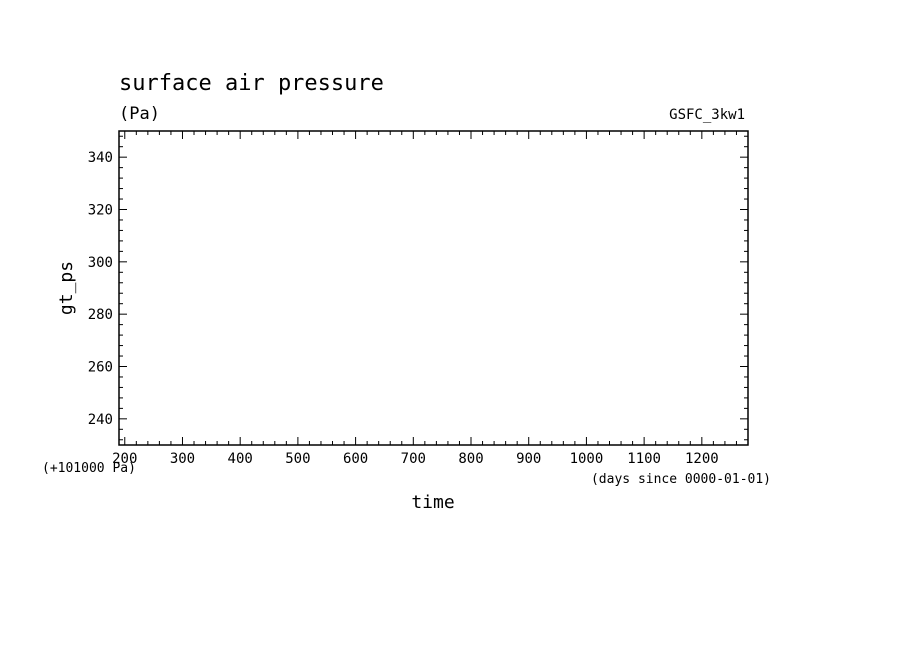 The height and width of the screenshot is (654, 904). What do you see at coordinates (251, 83) in the screenshot?
I see `chart-title: surface air pressure` at bounding box center [251, 83].